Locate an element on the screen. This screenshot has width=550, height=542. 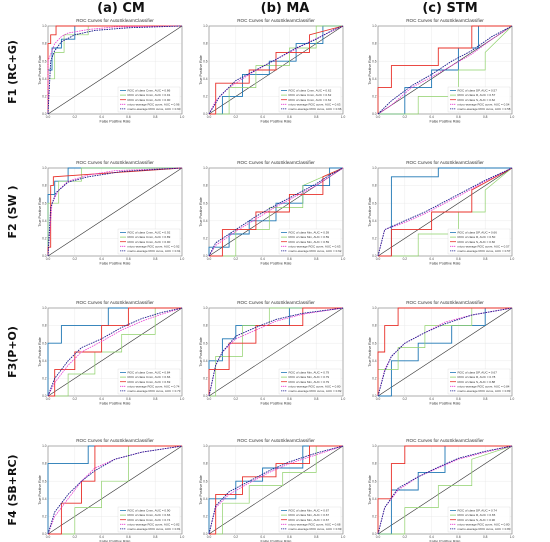
column-header: (c) STM is located at coordinates (449, 8).